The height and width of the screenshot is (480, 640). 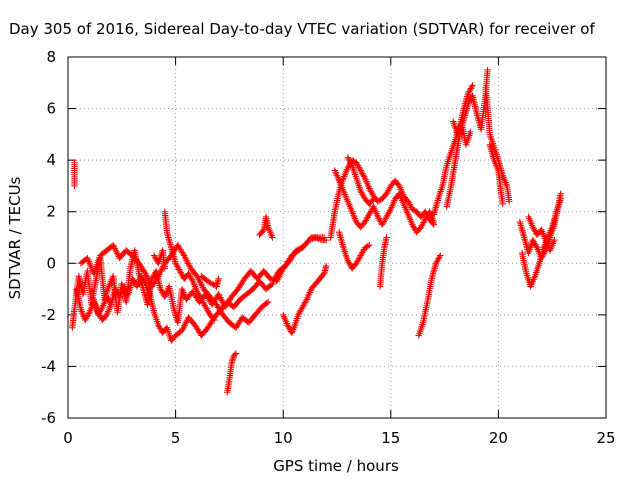 I want to click on x-tick-label: 0, so click(x=68, y=438).